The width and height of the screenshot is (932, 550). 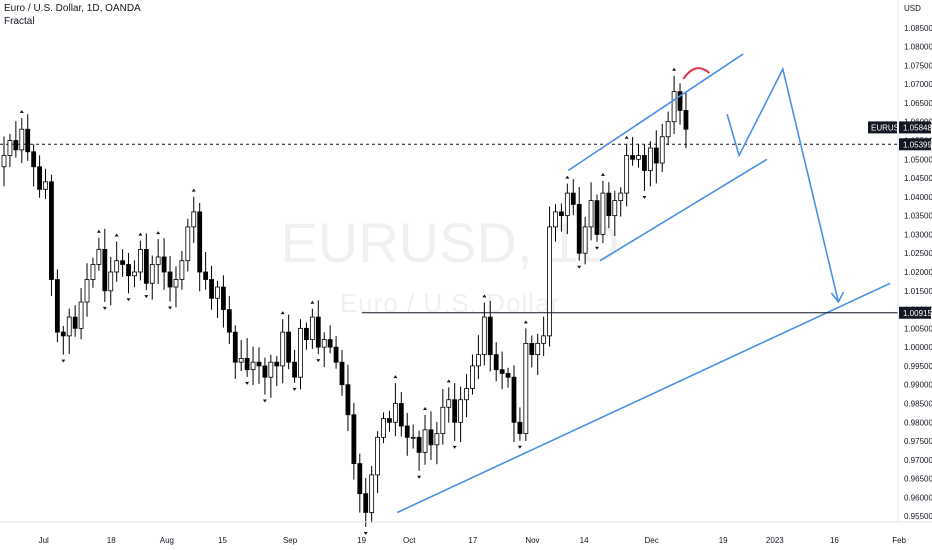 I want to click on price-tick: 1.03000, so click(x=918, y=234).